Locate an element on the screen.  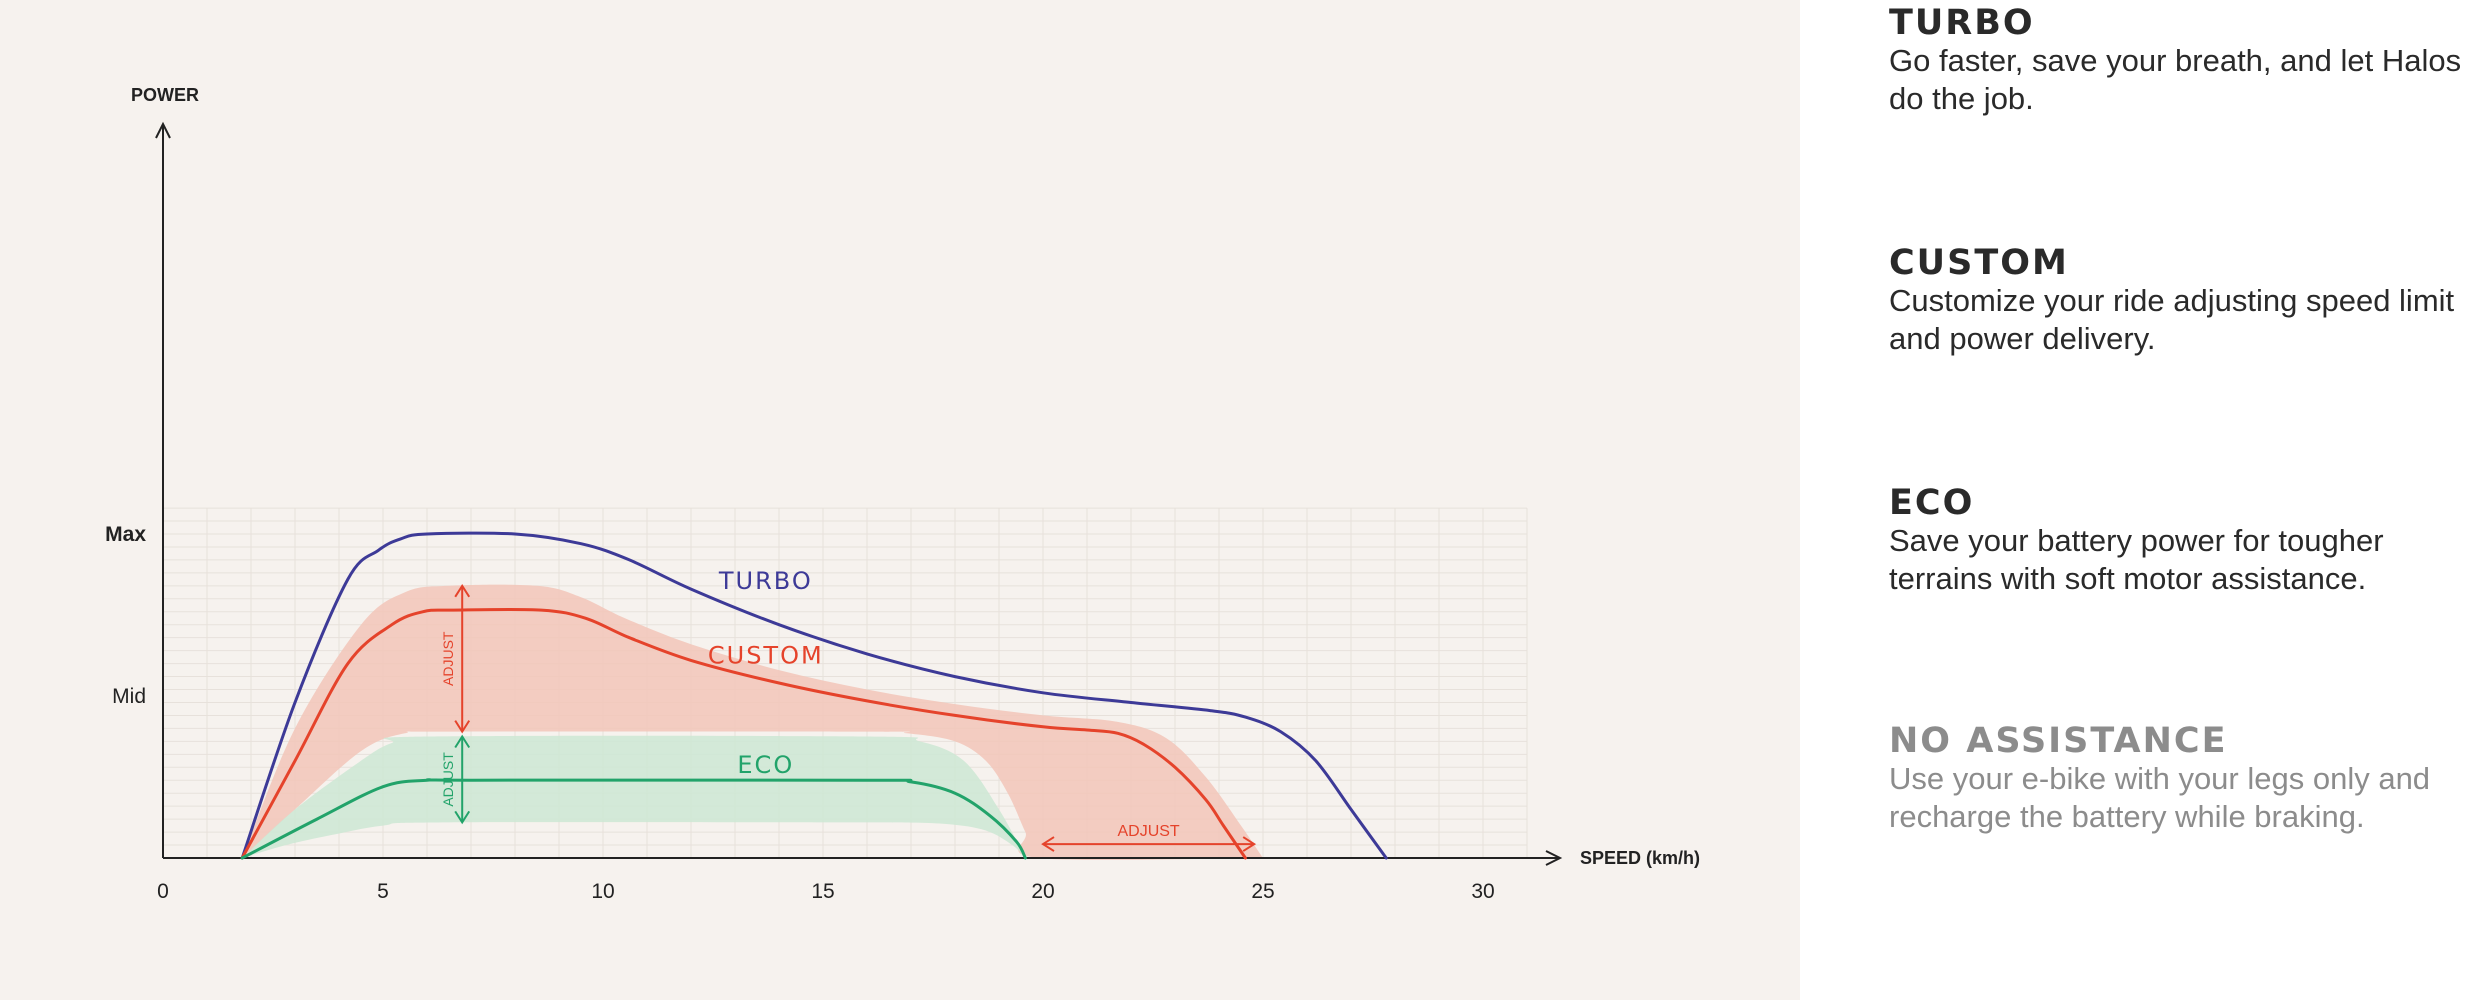
y-axis-arrow-icon is located at coordinates (163, 130).